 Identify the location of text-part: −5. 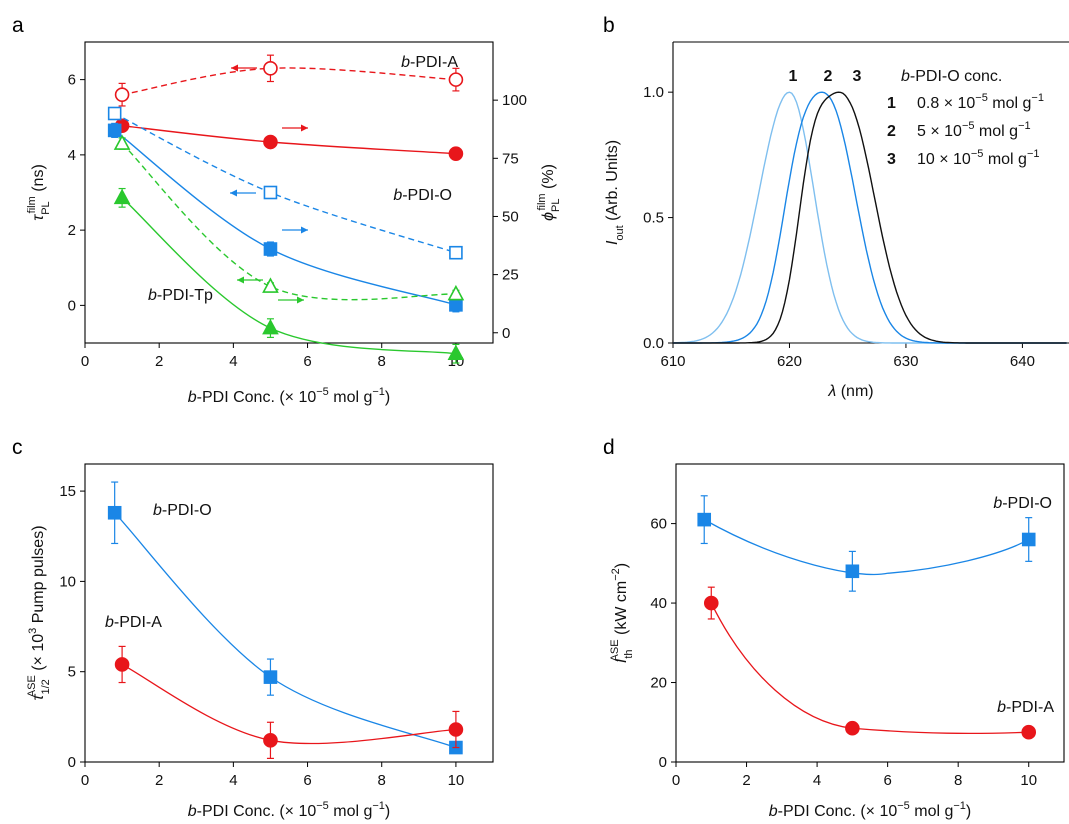
(977, 154).